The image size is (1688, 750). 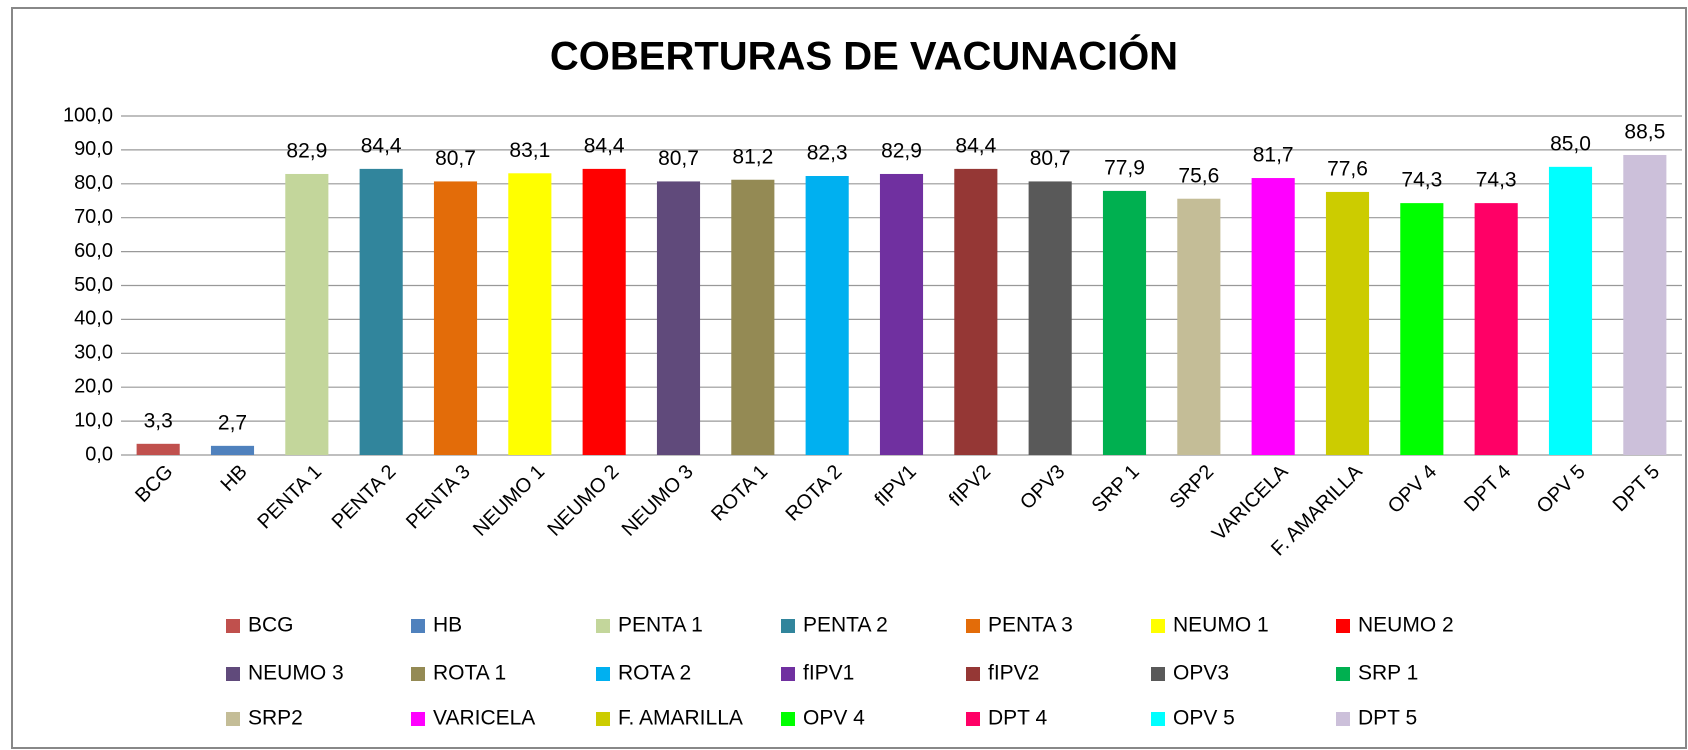 What do you see at coordinates (93, 353) in the screenshot?
I see `y-tick-label: 30,0` at bounding box center [93, 353].